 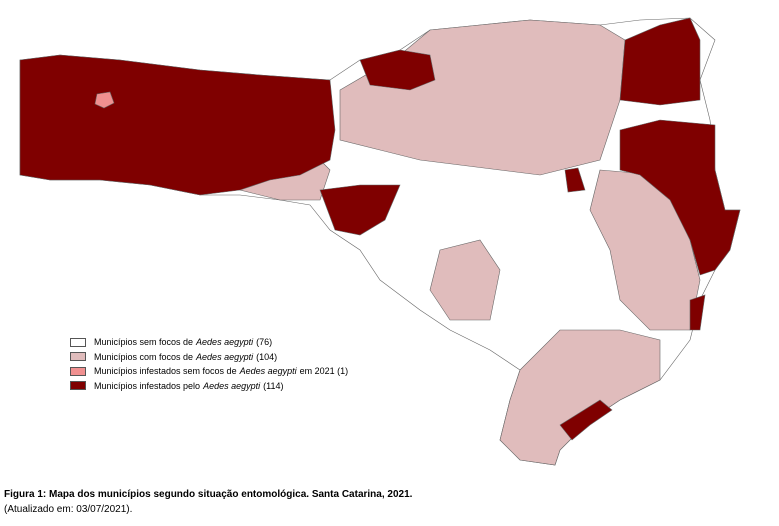 I want to click on region-with-foci, so click(x=465, y=280).